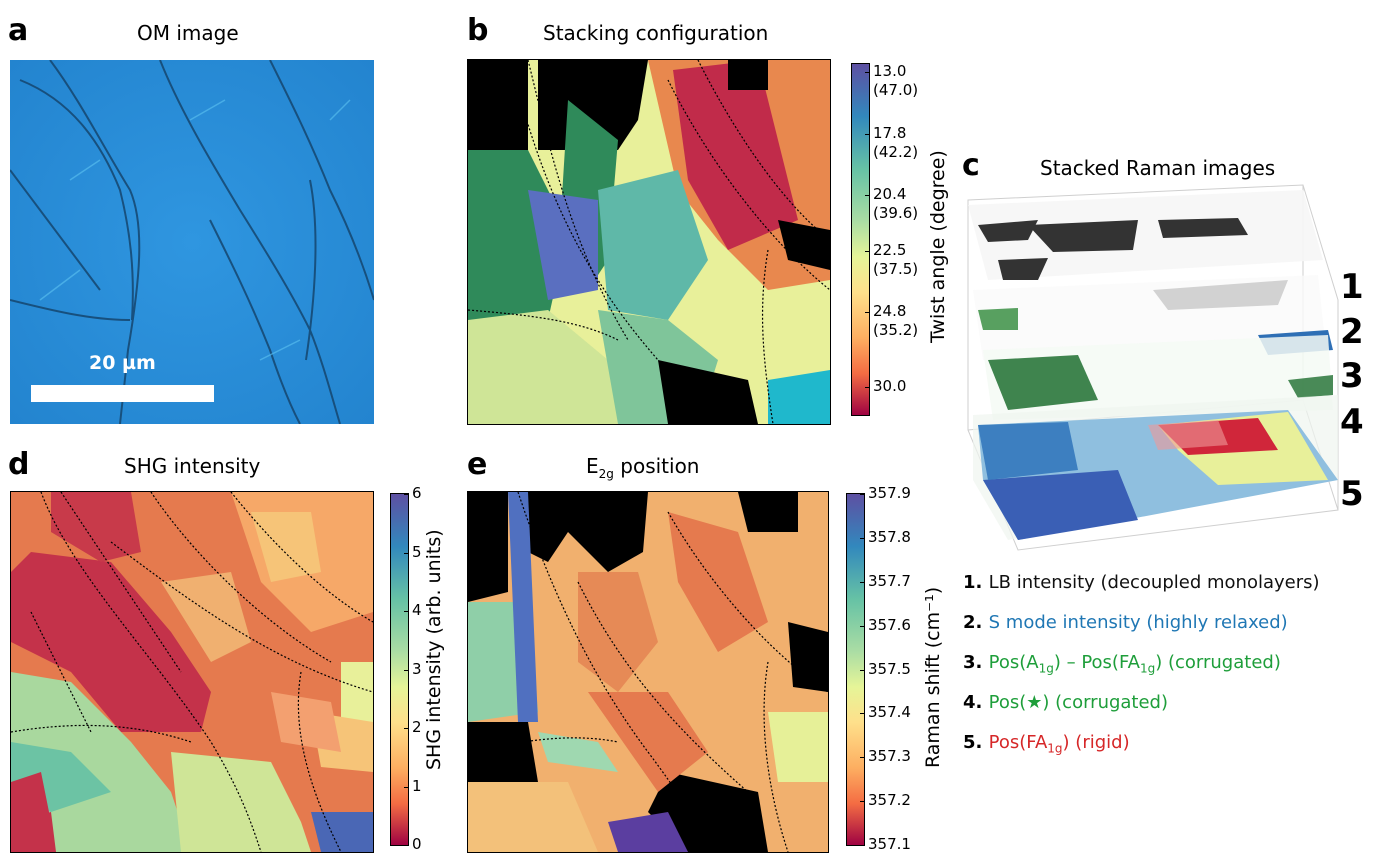  What do you see at coordinates (649, 242) in the screenshot?
I see `stacking-map` at bounding box center [649, 242].